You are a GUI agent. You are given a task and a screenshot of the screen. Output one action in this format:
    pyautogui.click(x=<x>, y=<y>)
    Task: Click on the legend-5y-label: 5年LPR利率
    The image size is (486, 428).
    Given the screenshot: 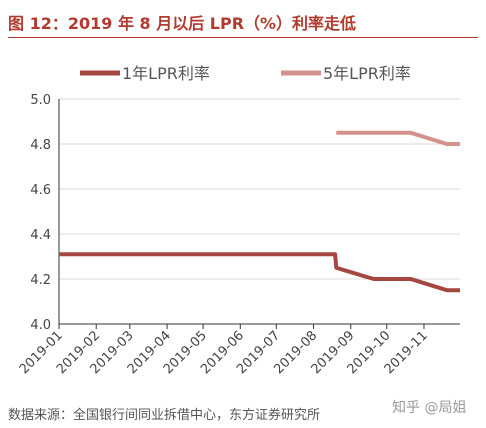 What is the action you would take?
    pyautogui.click(x=367, y=73)
    